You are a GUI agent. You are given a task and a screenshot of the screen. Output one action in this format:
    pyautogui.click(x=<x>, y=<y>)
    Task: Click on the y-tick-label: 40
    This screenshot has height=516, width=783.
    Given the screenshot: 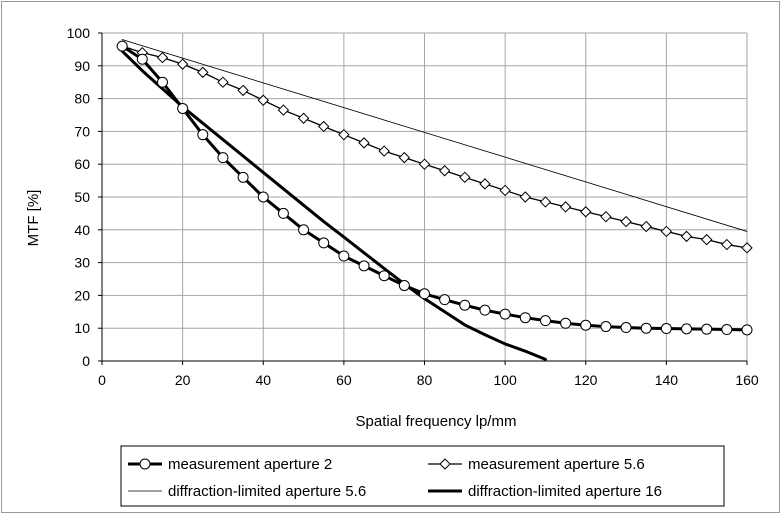 What is the action you would take?
    pyautogui.click(x=82, y=230)
    